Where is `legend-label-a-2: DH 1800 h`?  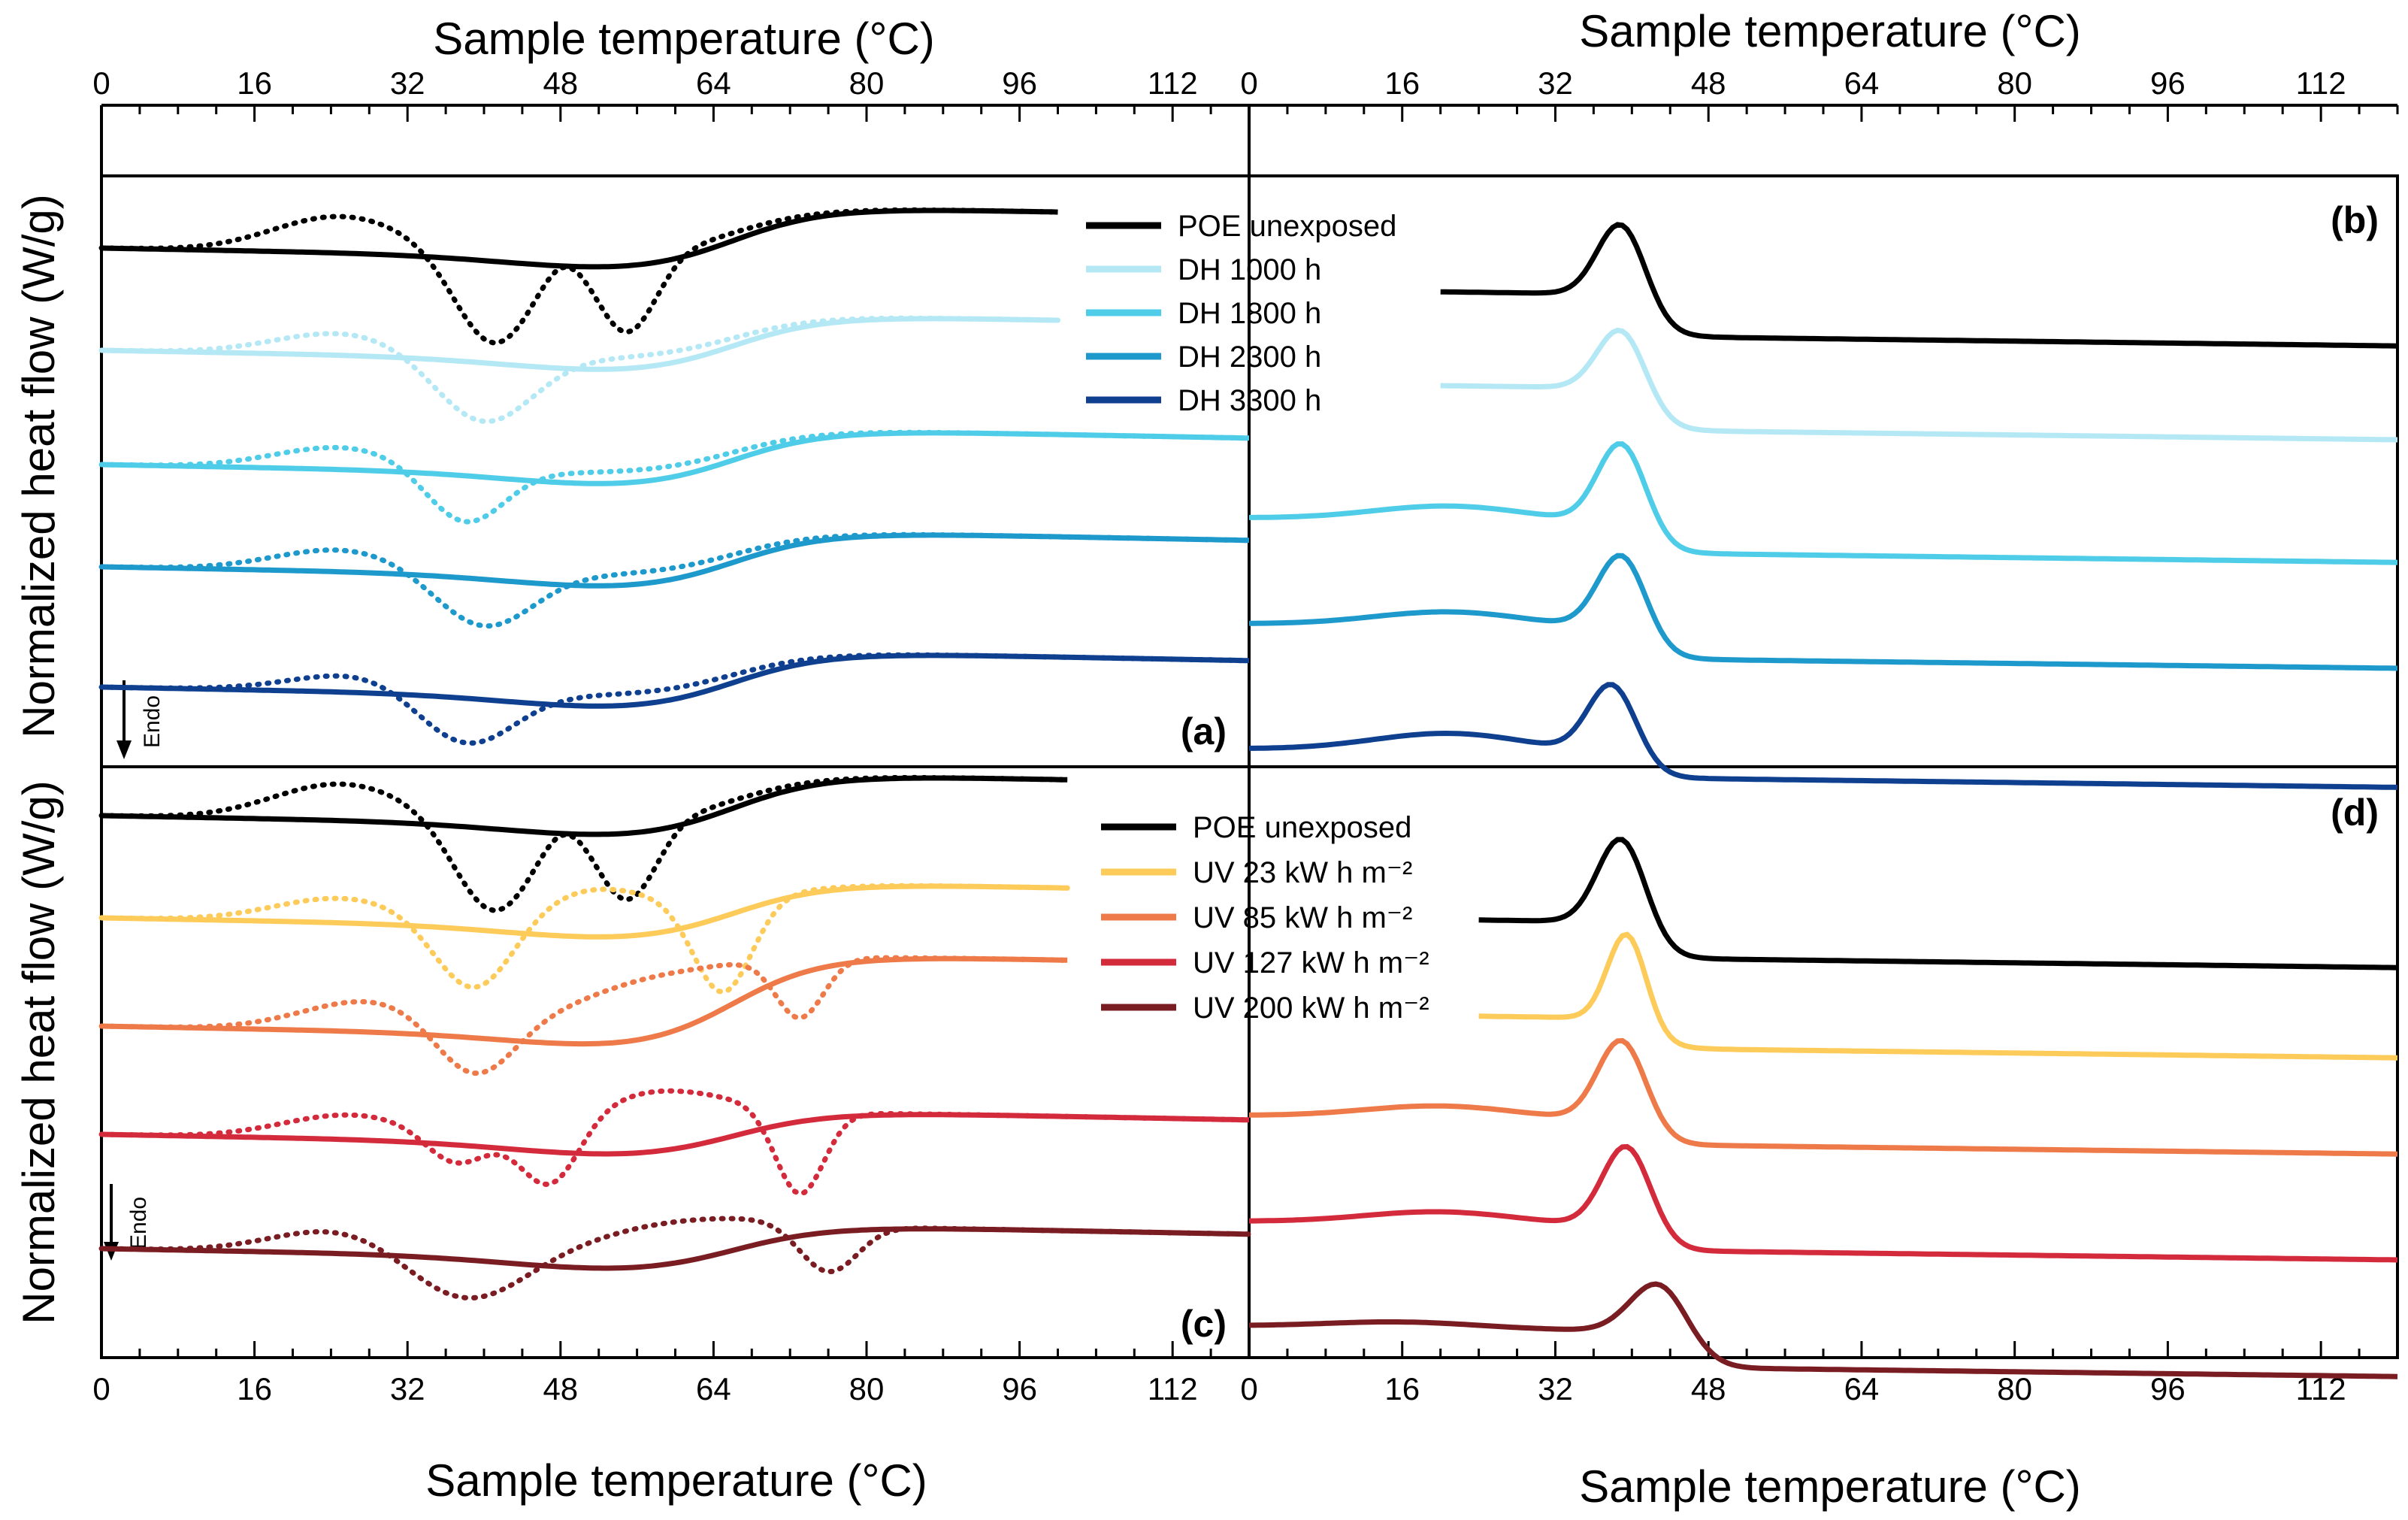
legend-label-a-2: DH 1800 h is located at coordinates (1249, 313).